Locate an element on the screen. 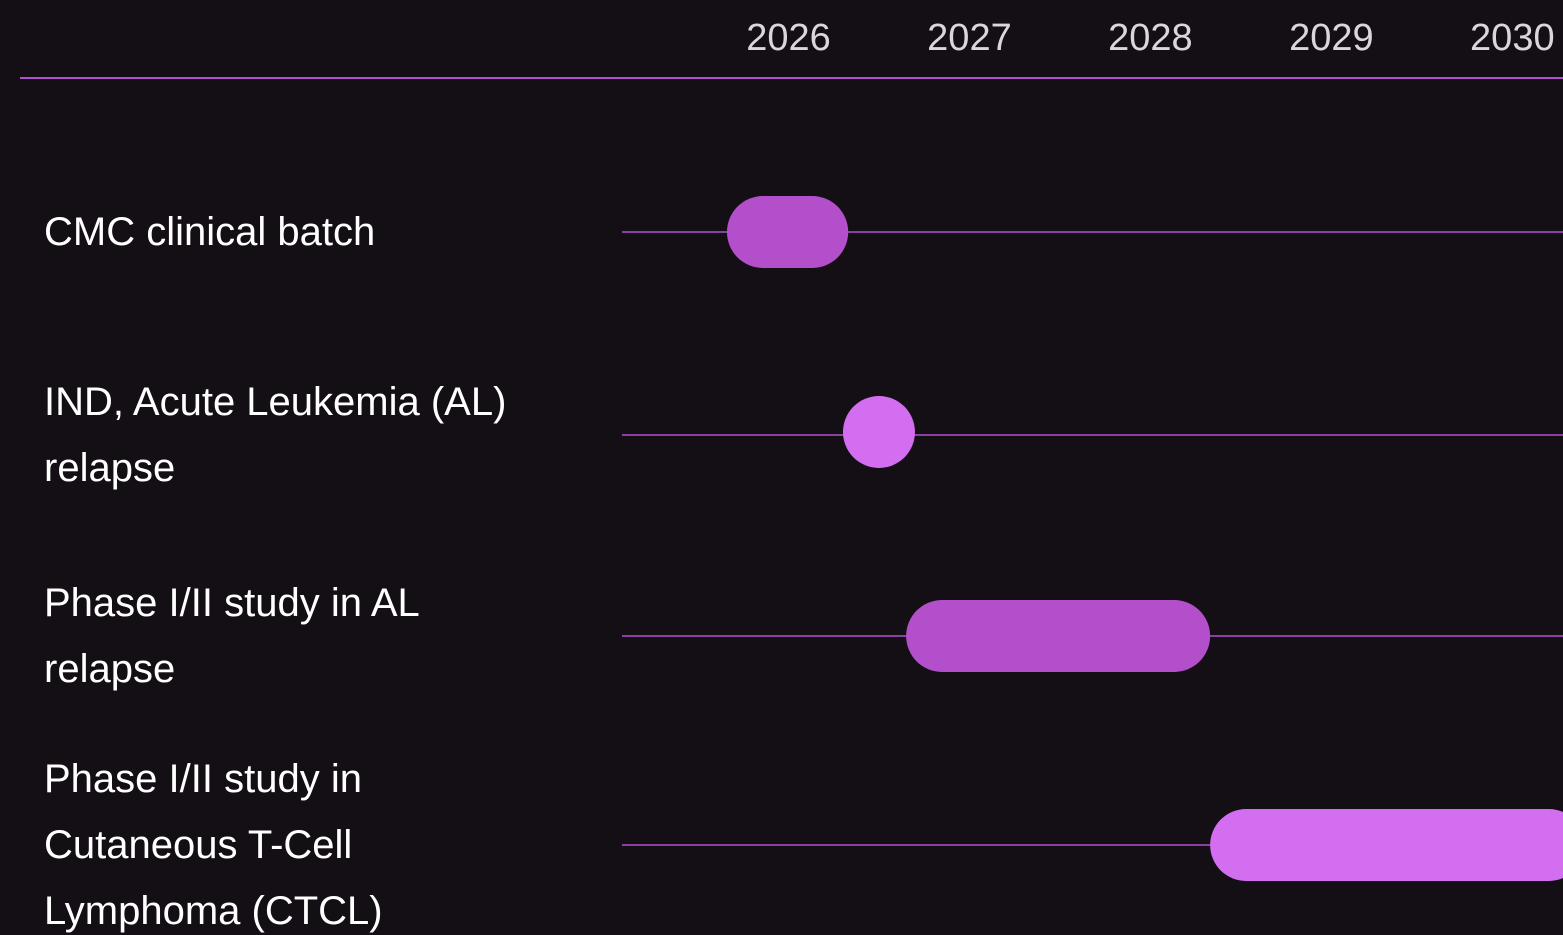 The width and height of the screenshot is (1563, 935). milestone is located at coordinates (878, 432).